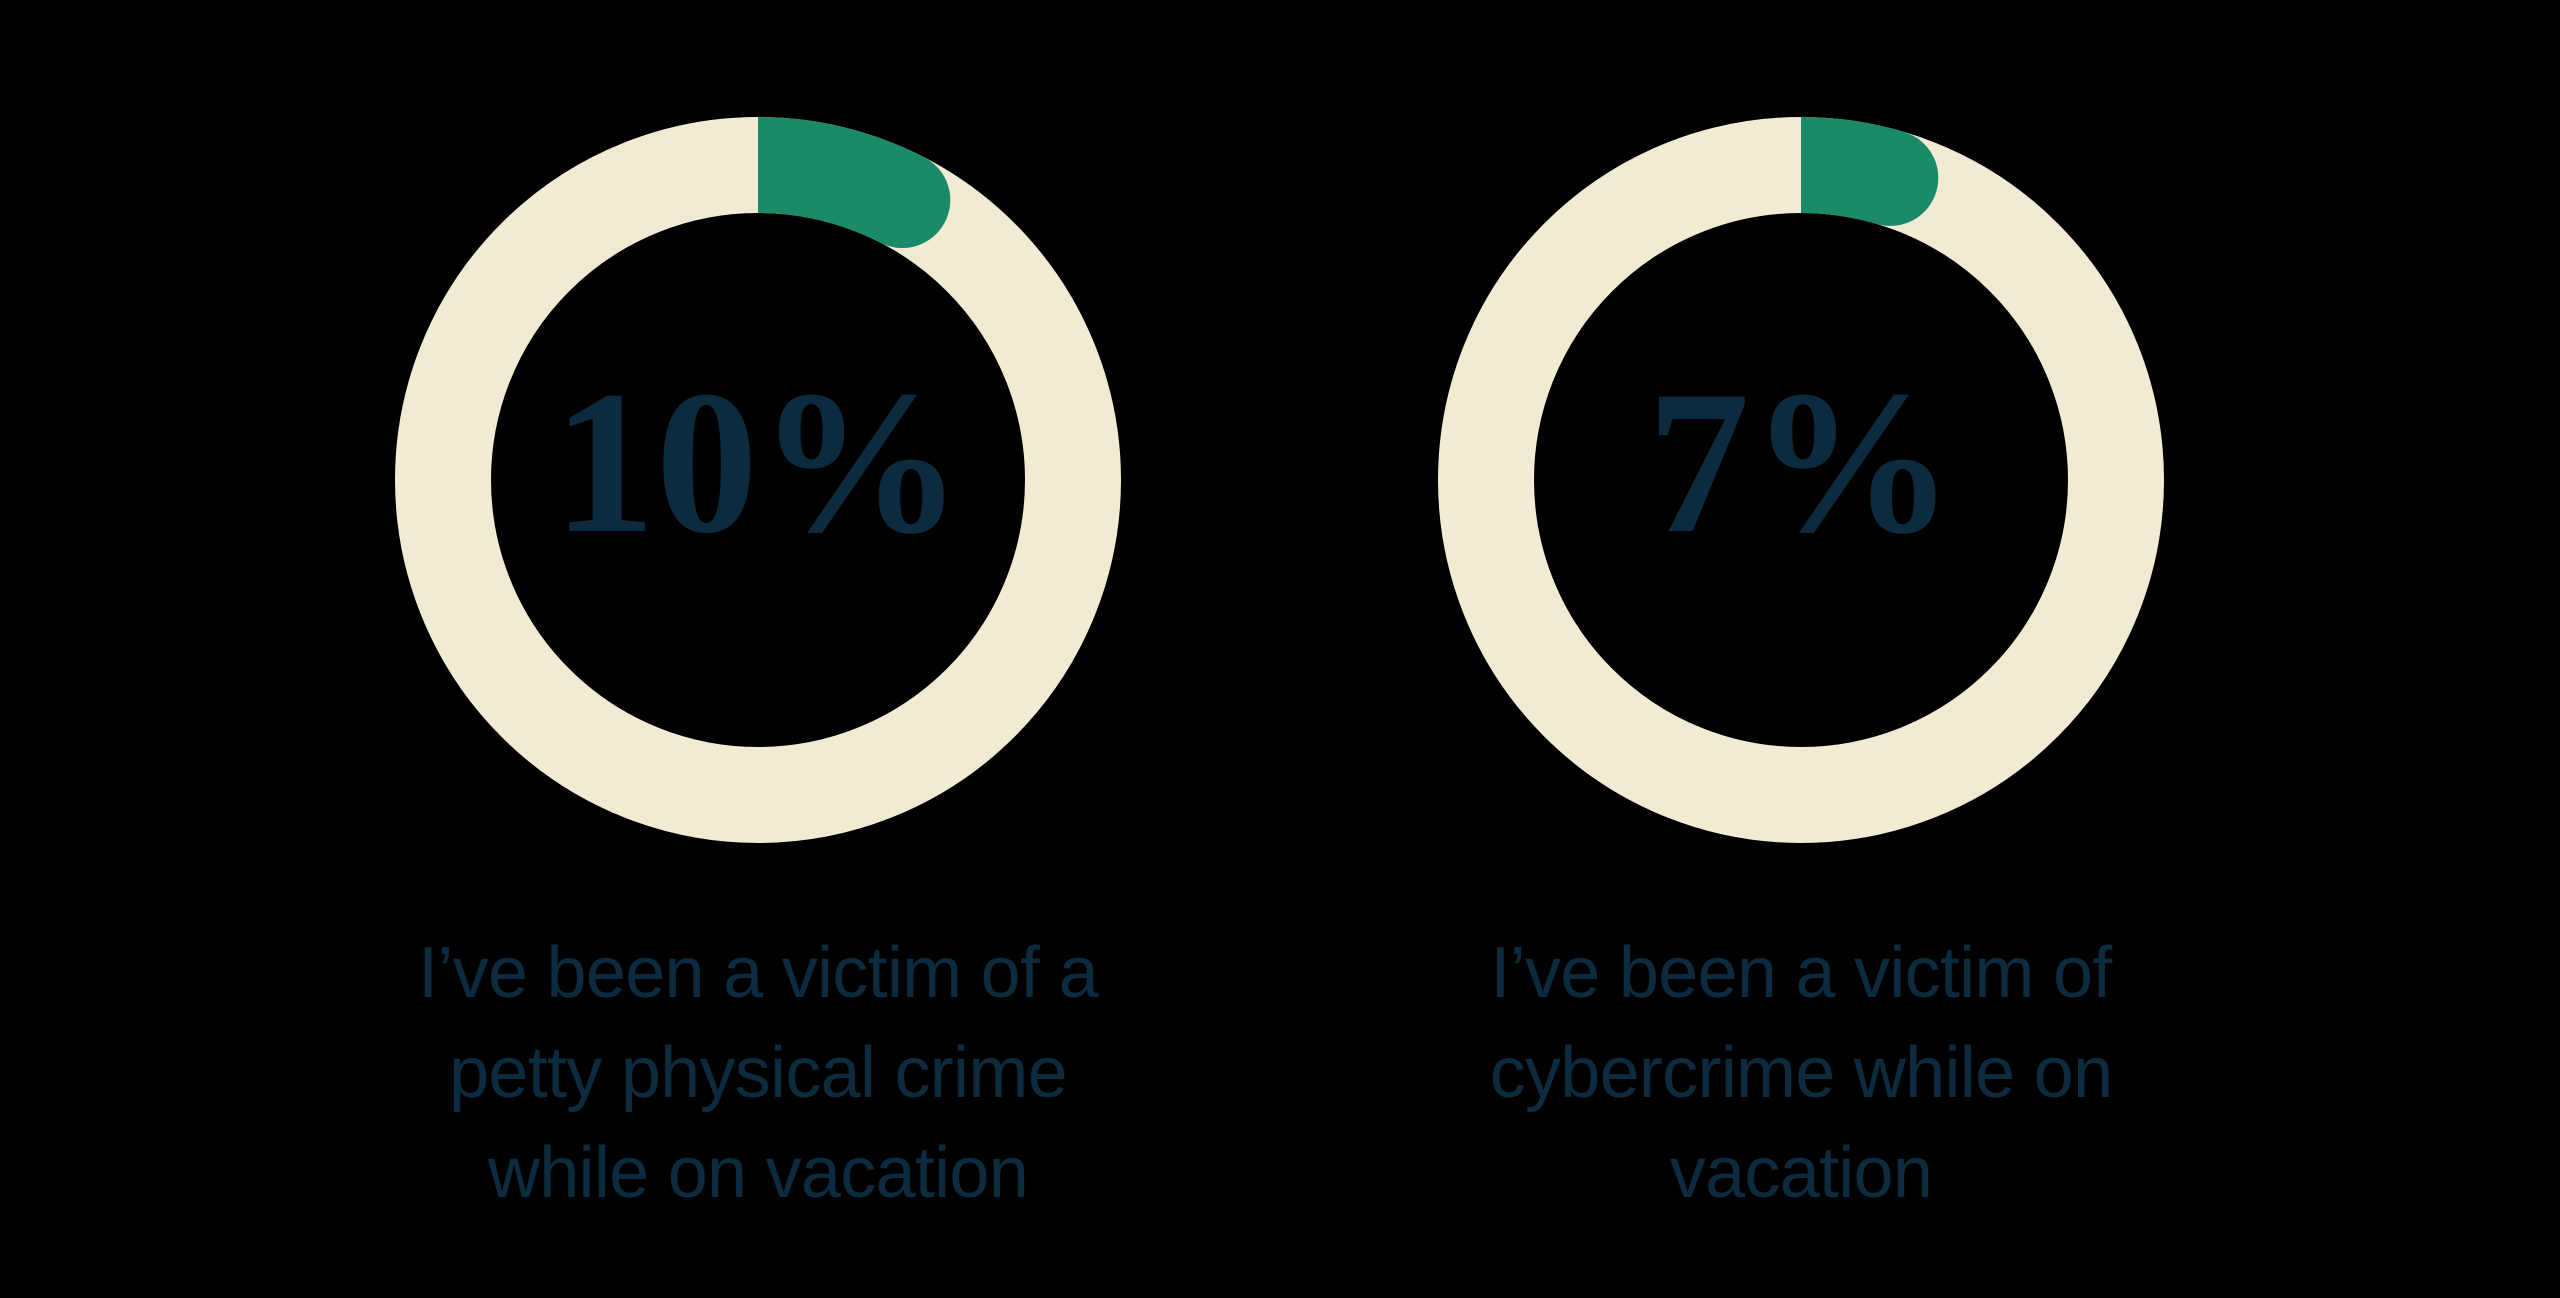  I want to click on caption-line: I’ve been a victim of a, so click(758, 973).